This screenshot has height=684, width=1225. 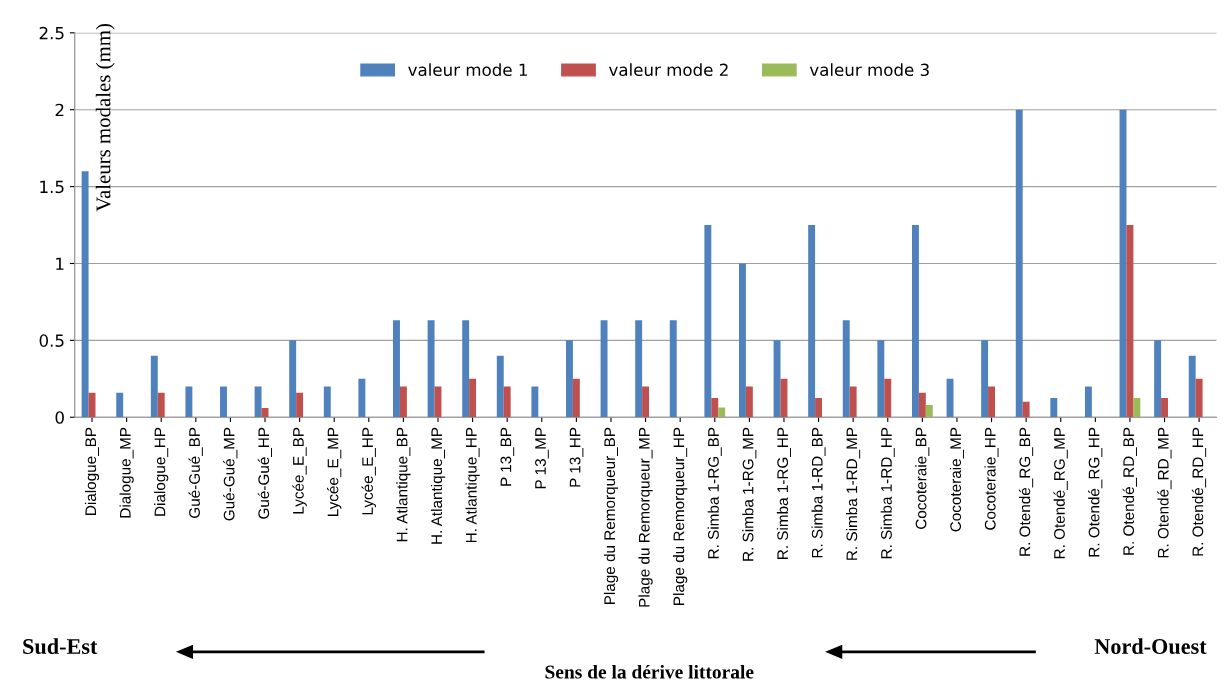 What do you see at coordinates (542, 458) in the screenshot?
I see `x-tick-label: P 13_MP` at bounding box center [542, 458].